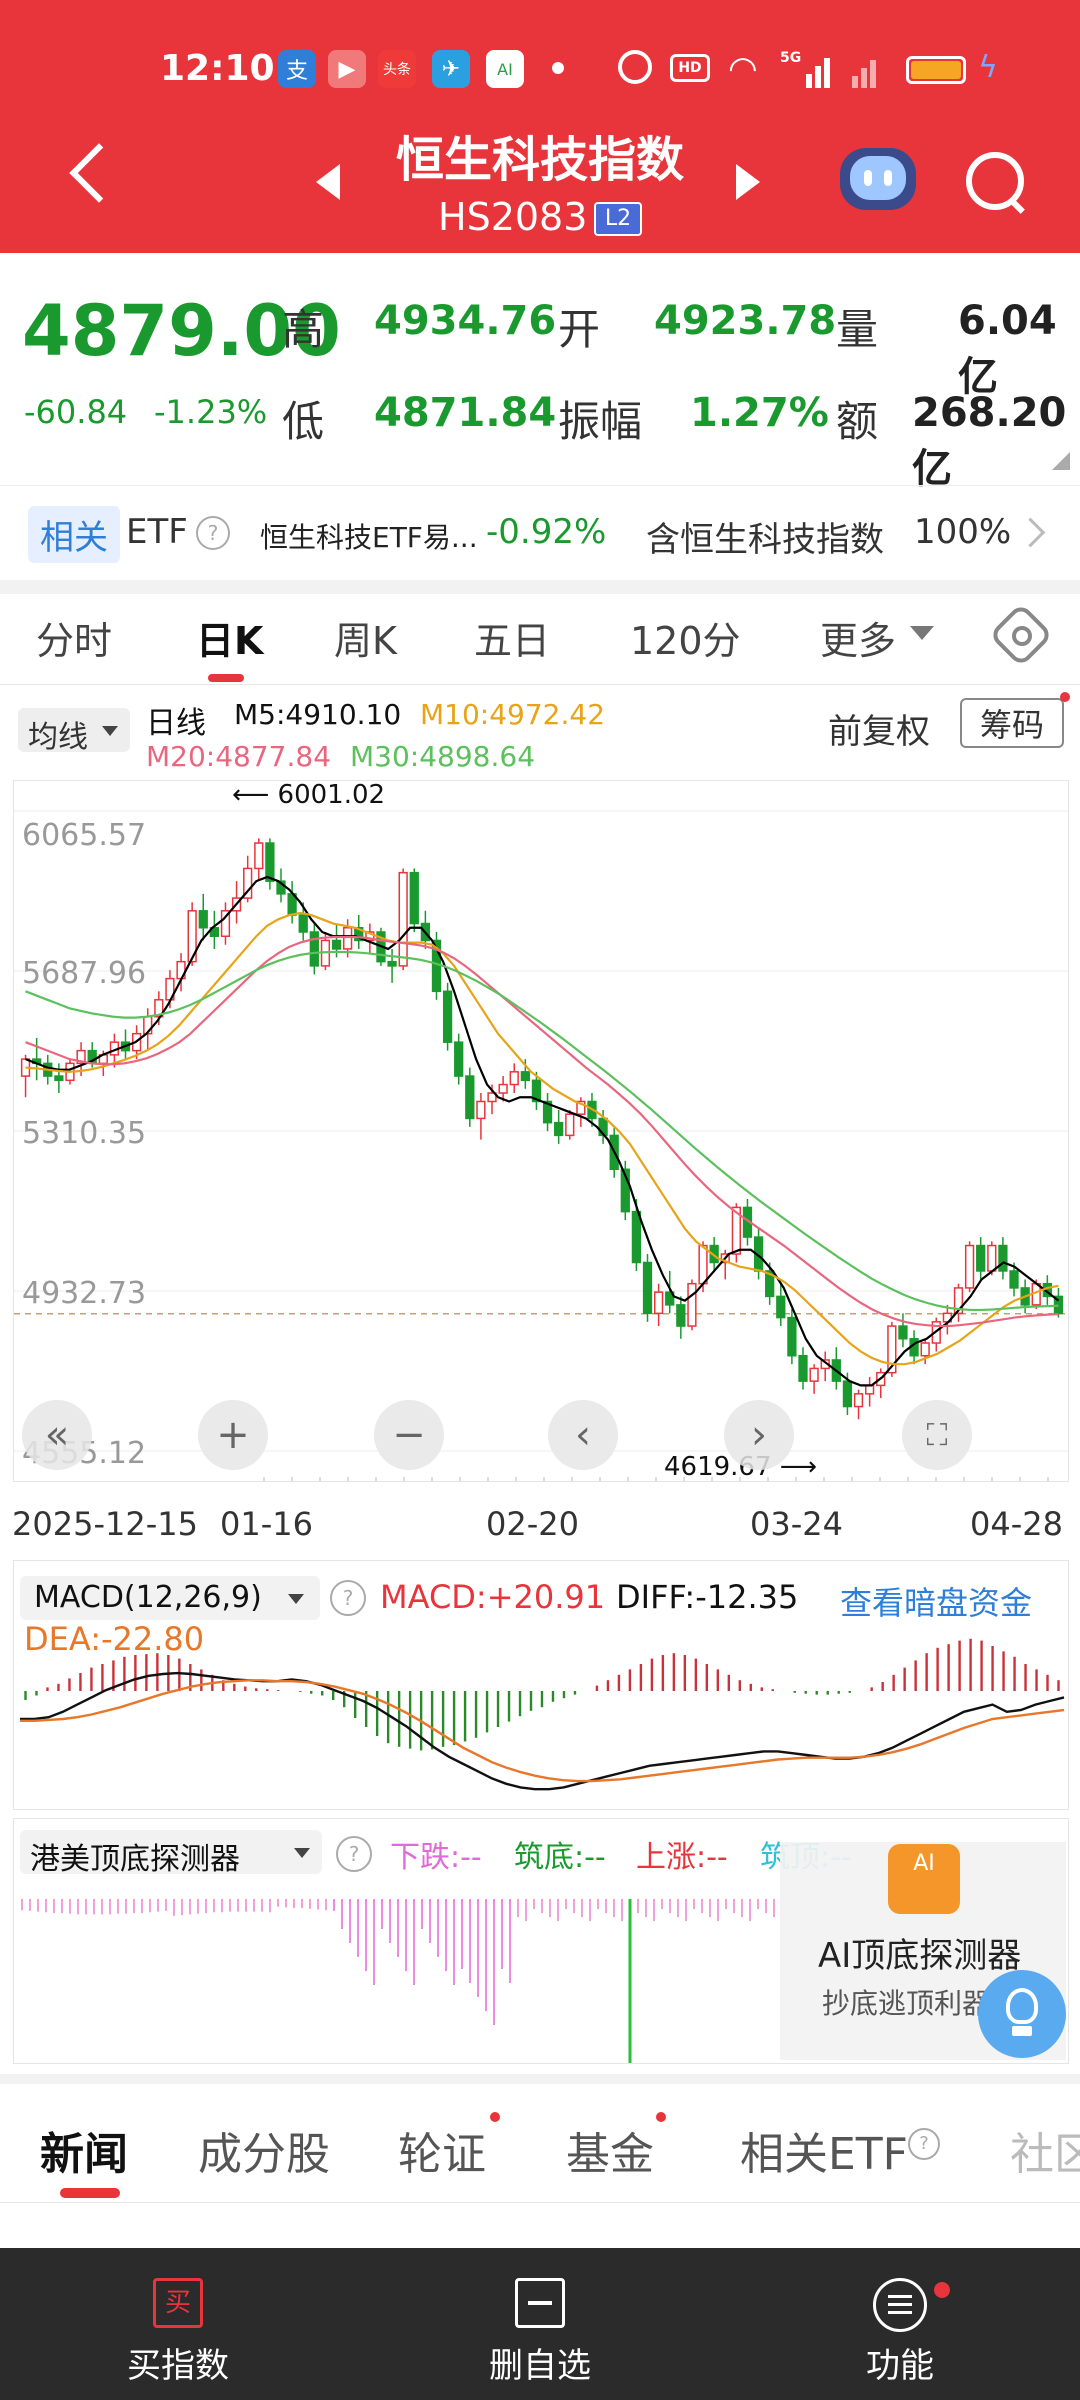  Describe the element at coordinates (230, 641) in the screenshot. I see `tab-daily-k: 日K` at that location.